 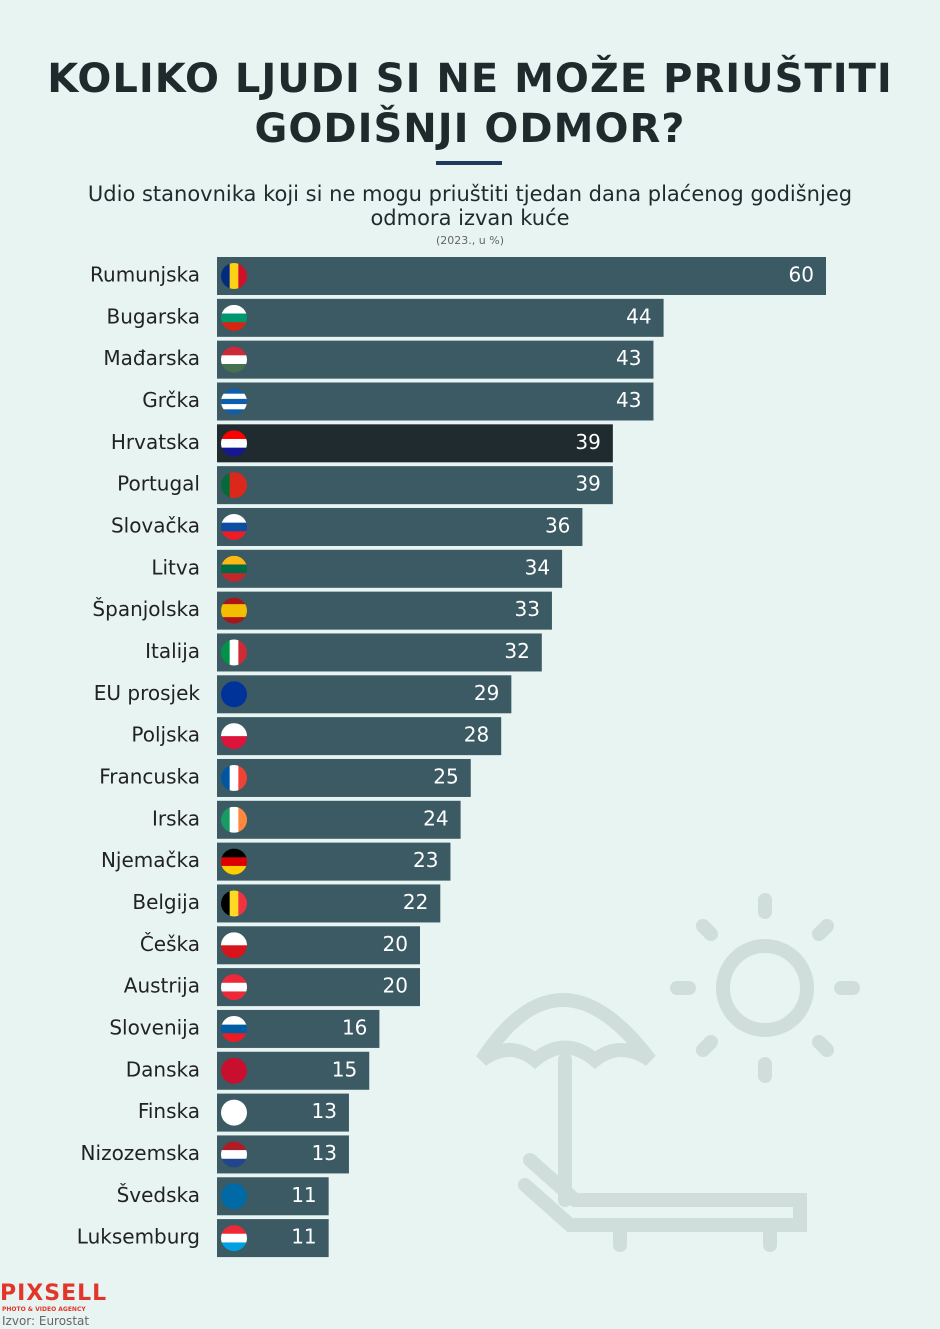 I want to click on category-label: Španjolska, so click(x=146, y=609).